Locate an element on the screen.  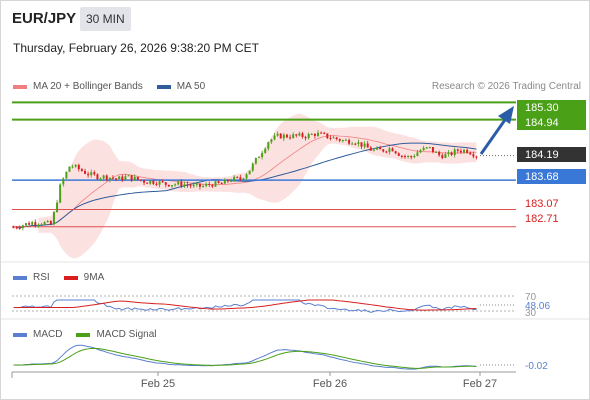
rsi-value-label: 48.06 is located at coordinates (537, 306).